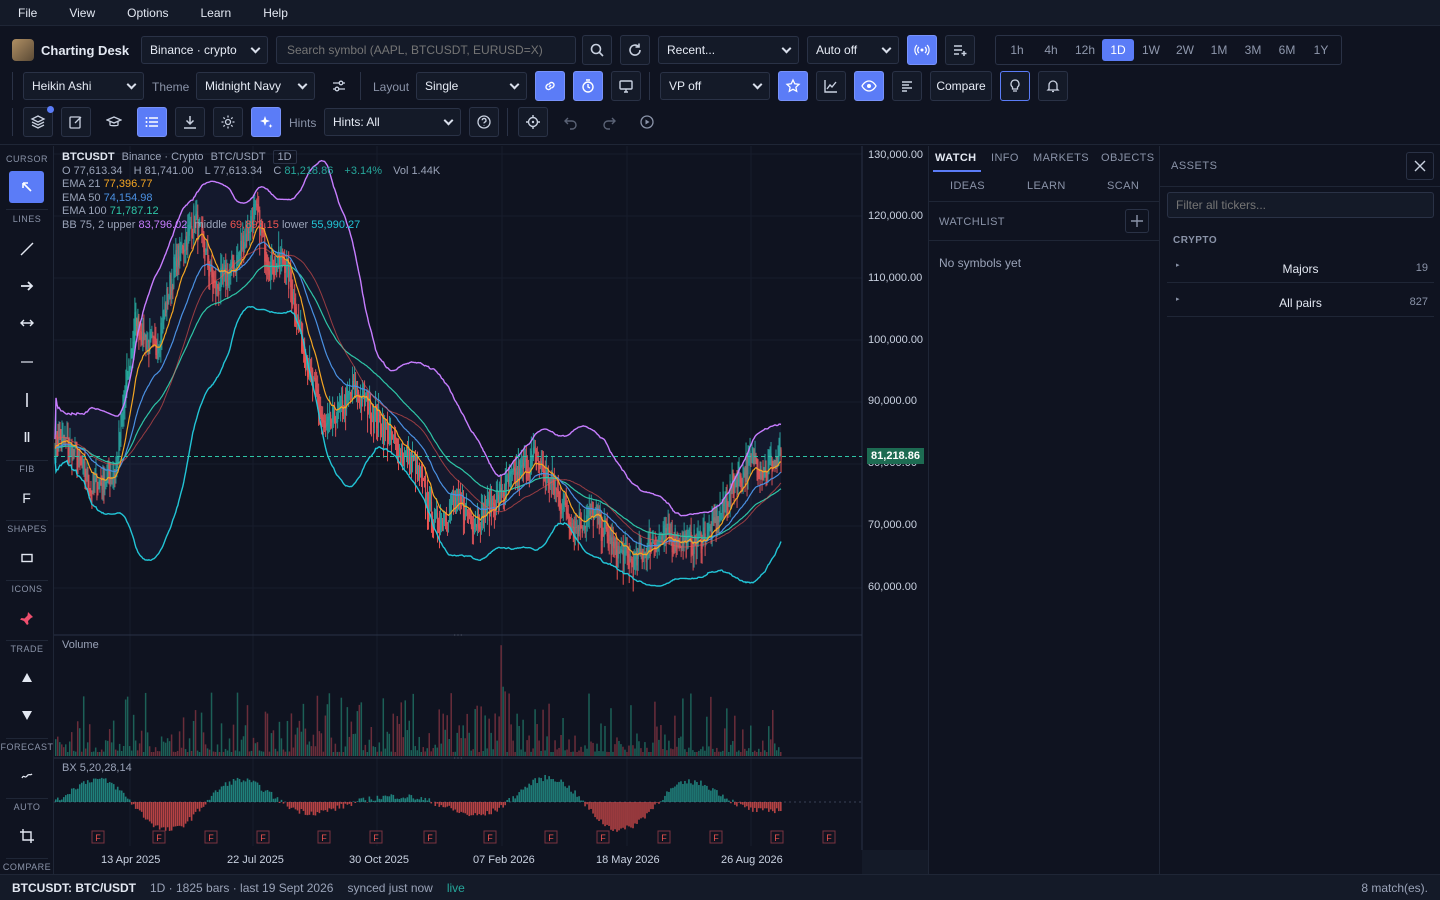 This screenshot has width=1440, height=900. What do you see at coordinates (1300, 266) in the screenshot?
I see `asset-row-majors: ▸ Majors 19` at bounding box center [1300, 266].